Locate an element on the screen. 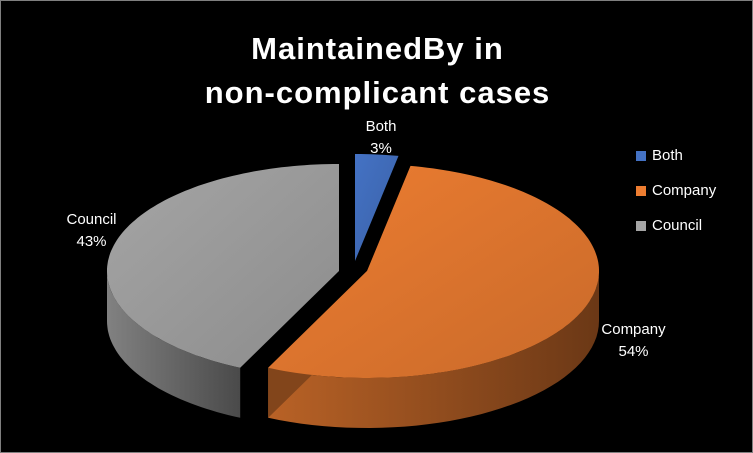 This screenshot has width=753, height=453. data-label-council: Council 43% is located at coordinates (91, 231).